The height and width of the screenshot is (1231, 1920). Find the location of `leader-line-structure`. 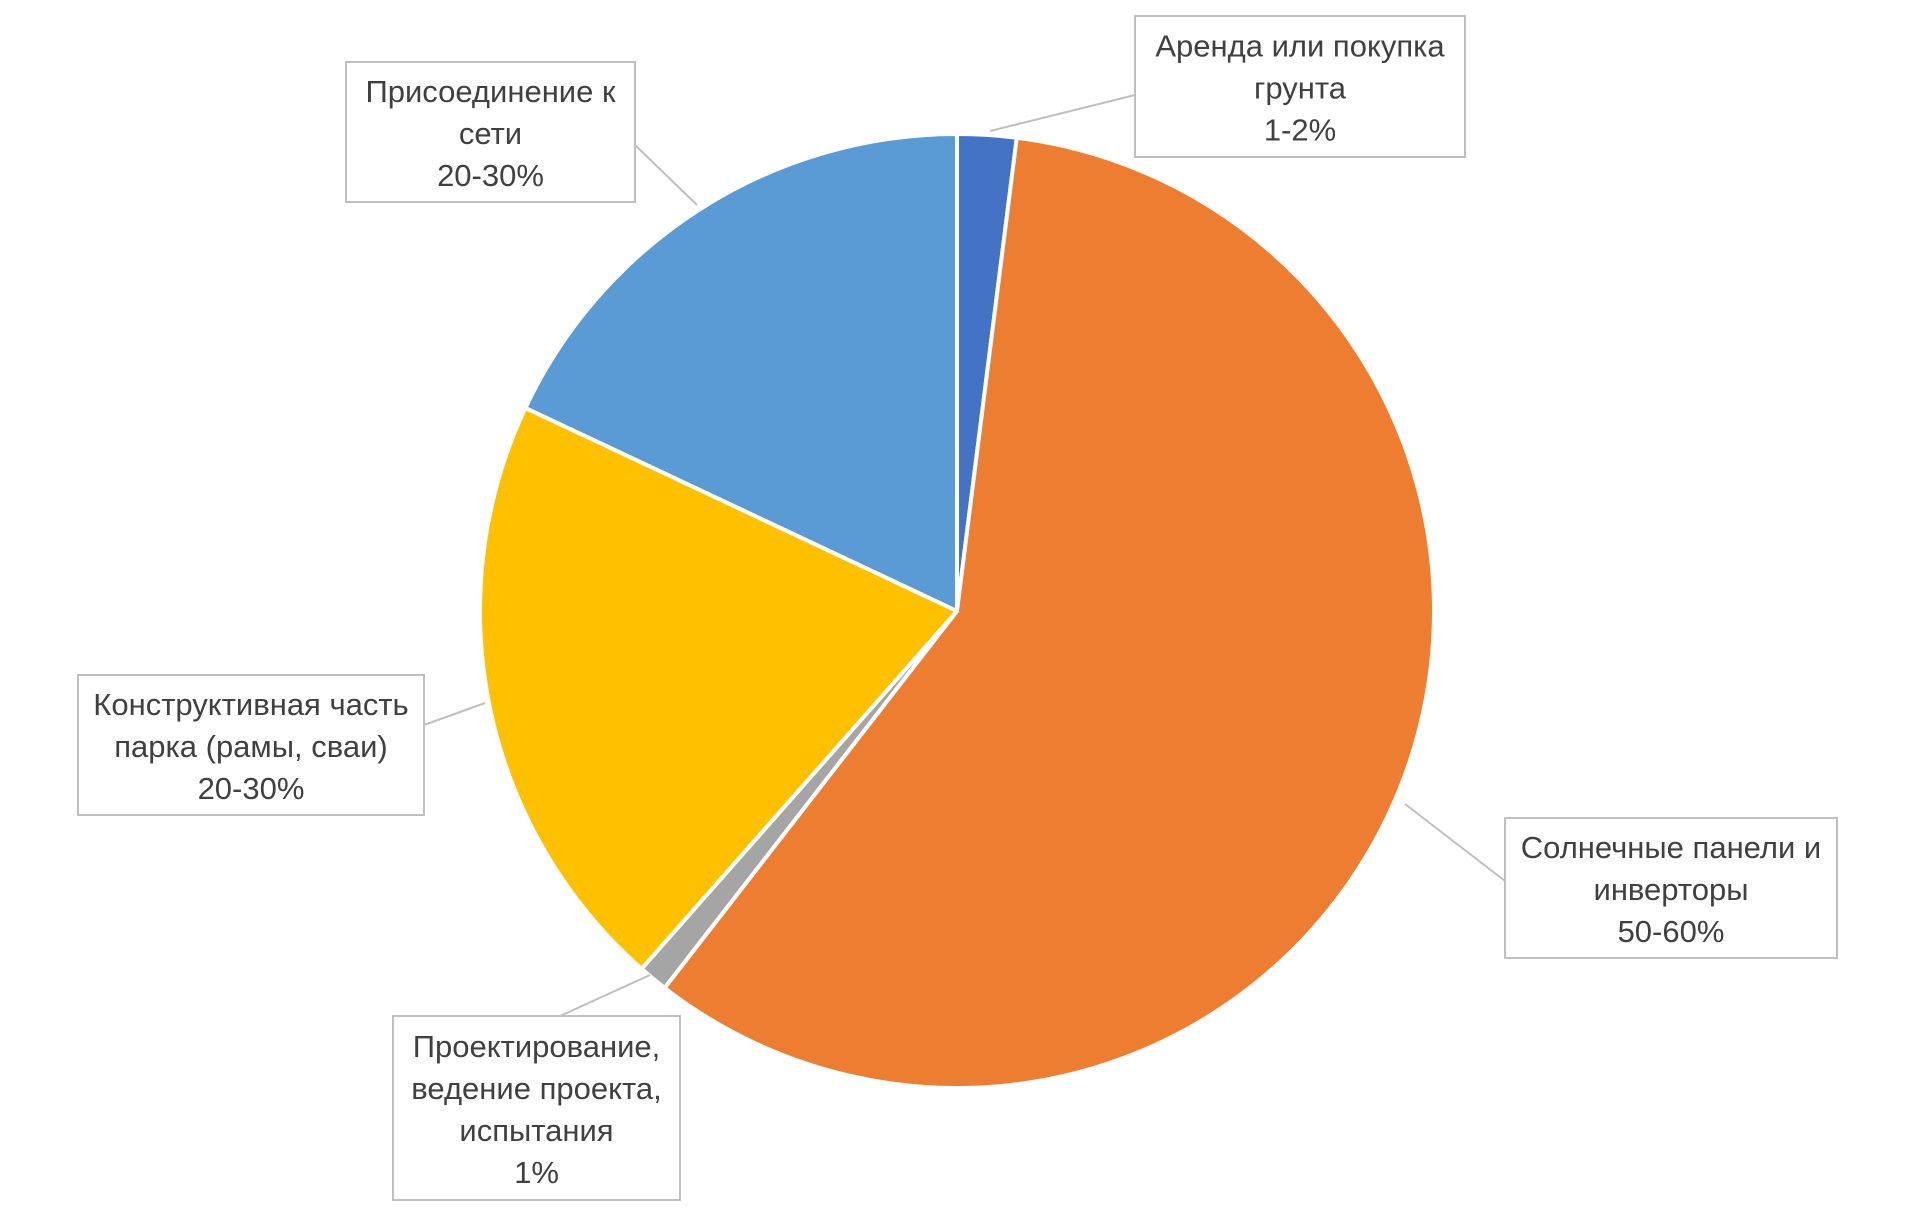

leader-line-structure is located at coordinates (454, 714).